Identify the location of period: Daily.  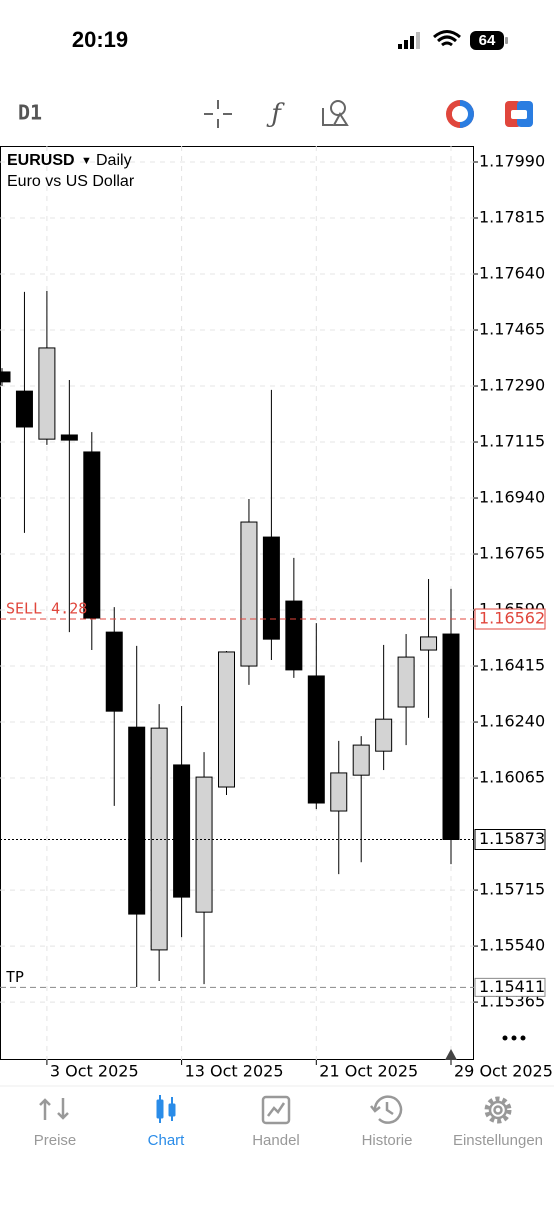
(114, 160).